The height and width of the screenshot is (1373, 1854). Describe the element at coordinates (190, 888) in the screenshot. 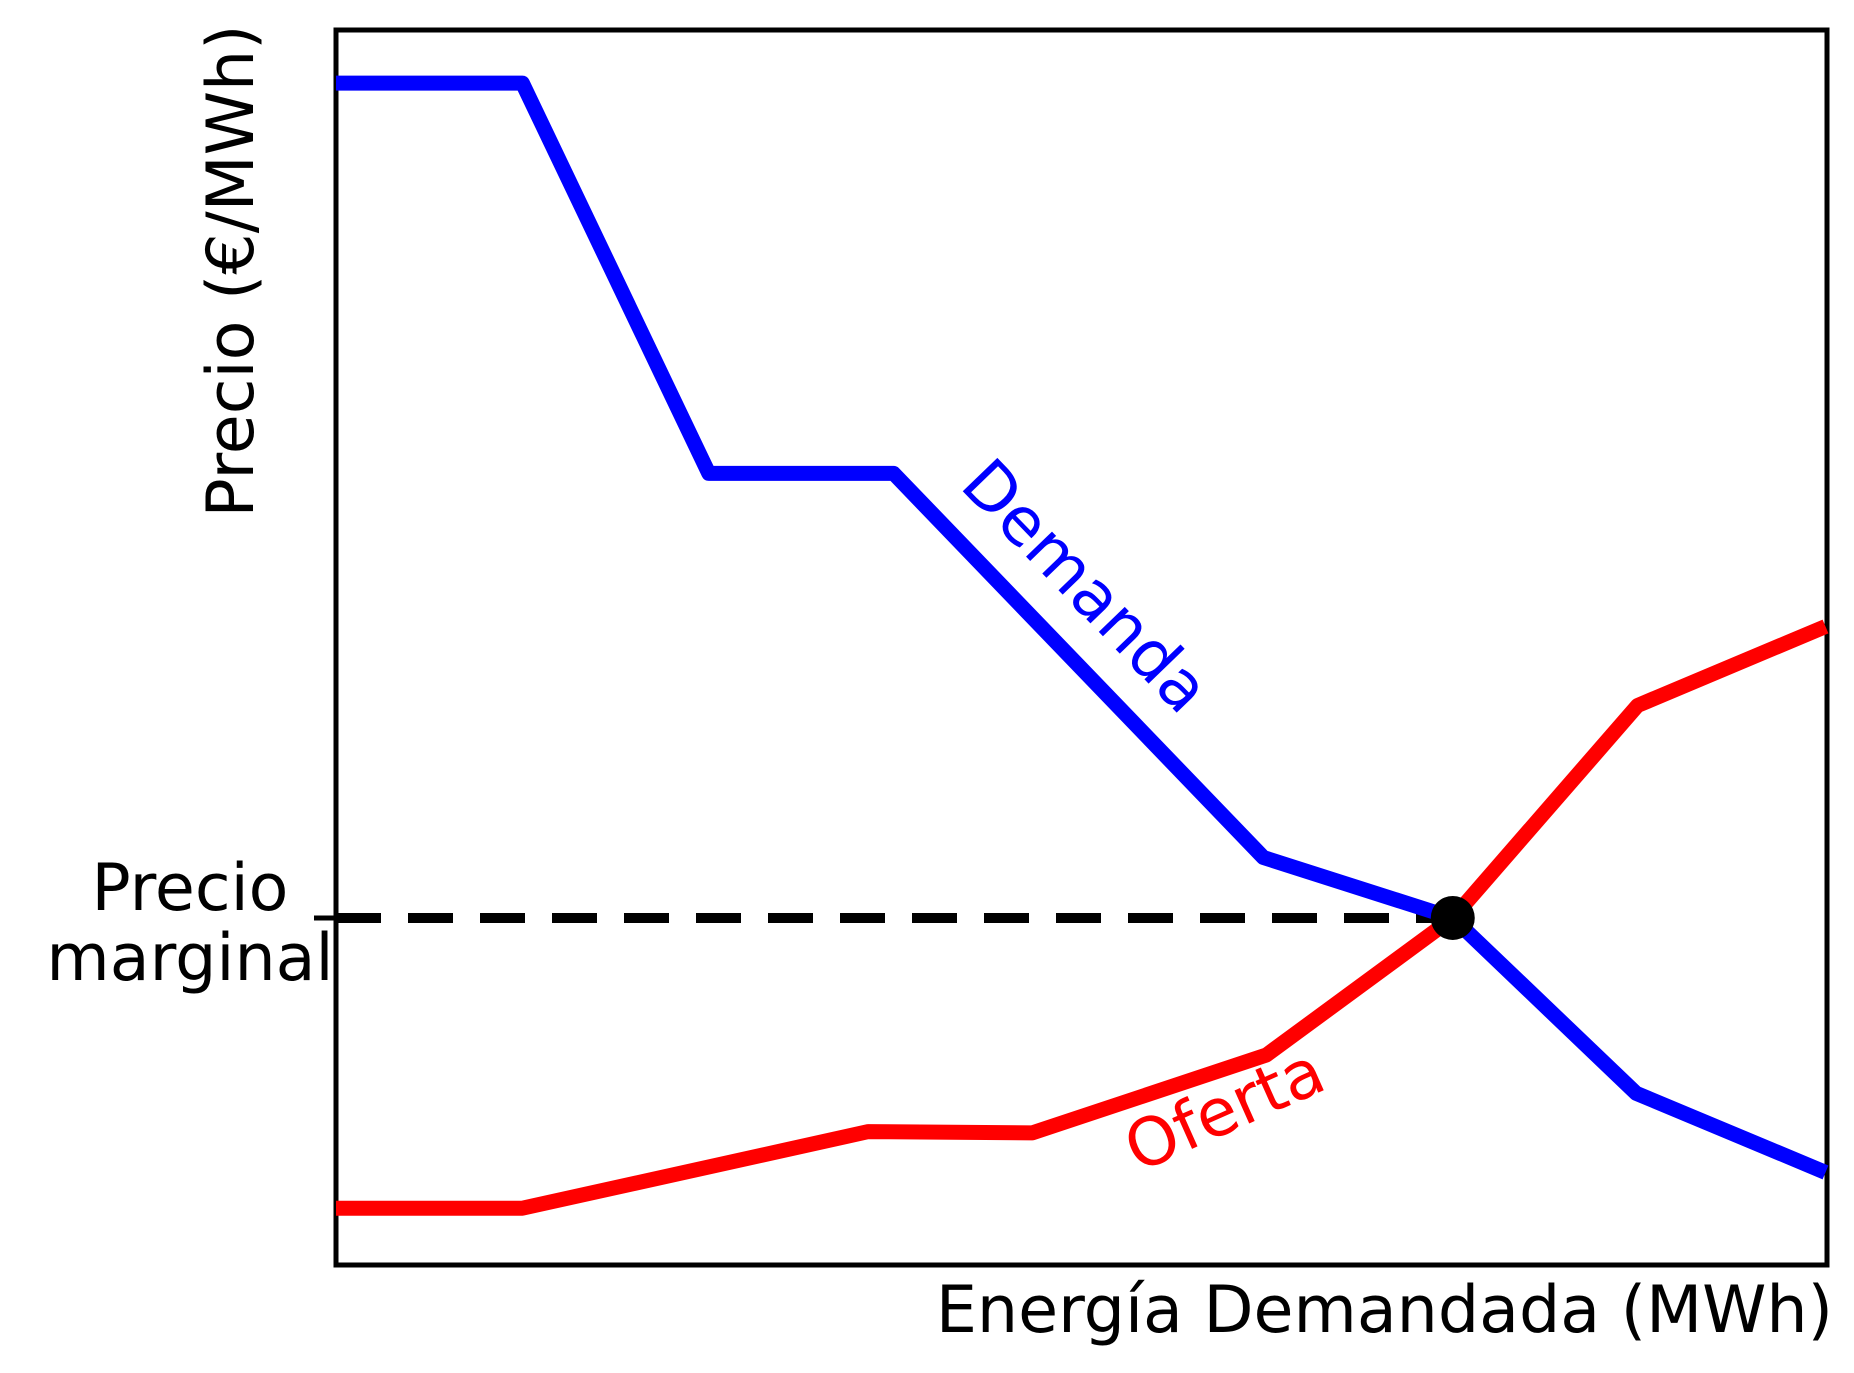

I see `marginal-price-label-line1: Precio` at that location.